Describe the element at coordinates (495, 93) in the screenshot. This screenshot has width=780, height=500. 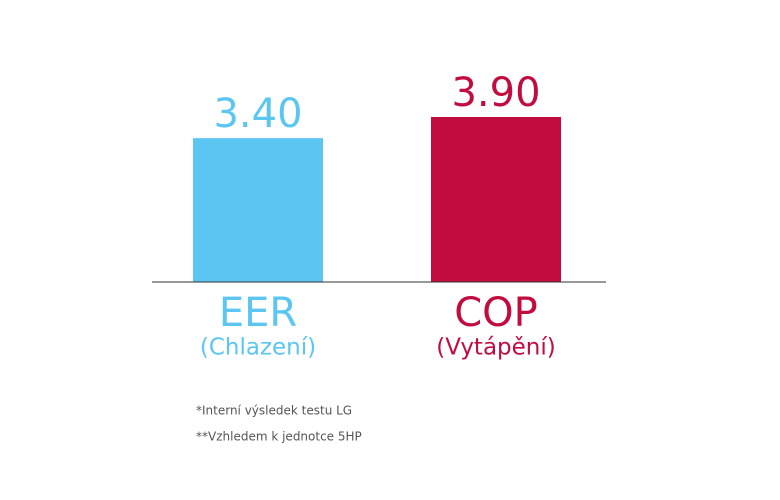
I see `value-label: 3.90` at that location.